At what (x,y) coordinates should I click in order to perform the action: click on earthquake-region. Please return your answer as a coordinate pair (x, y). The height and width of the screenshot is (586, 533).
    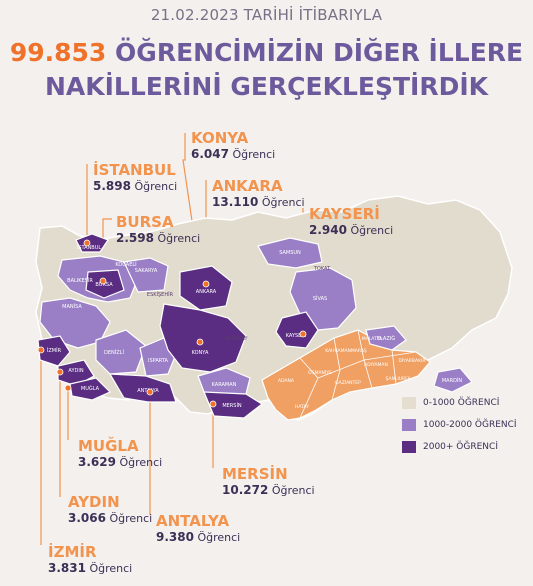
    Looking at the image, I should click on (346, 375).